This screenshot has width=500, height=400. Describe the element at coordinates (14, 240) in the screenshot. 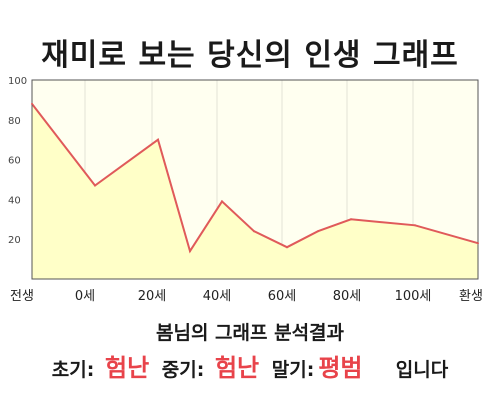

I see `y-tick-label: 20` at that location.